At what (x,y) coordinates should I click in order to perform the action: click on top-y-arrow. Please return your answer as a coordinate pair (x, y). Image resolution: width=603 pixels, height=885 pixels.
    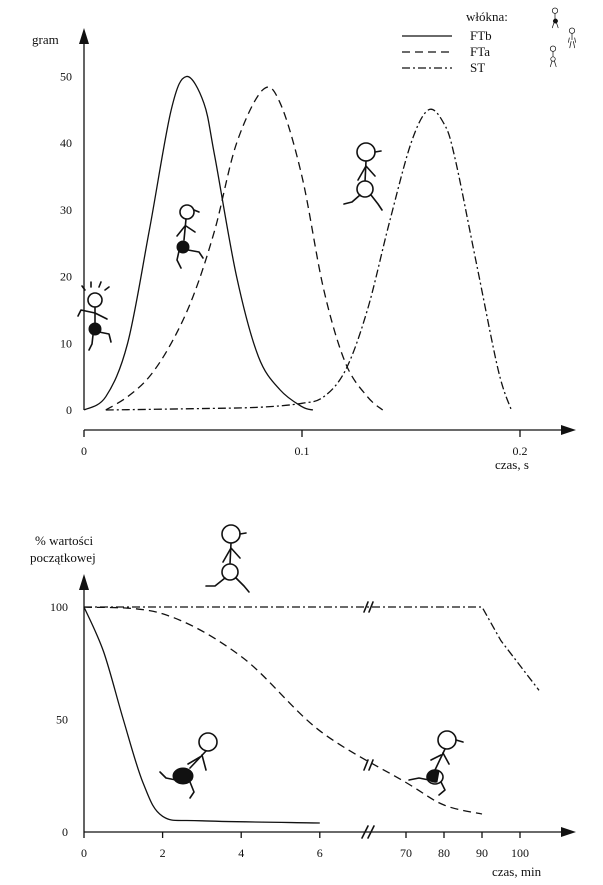
    Looking at the image, I should click on (84, 36).